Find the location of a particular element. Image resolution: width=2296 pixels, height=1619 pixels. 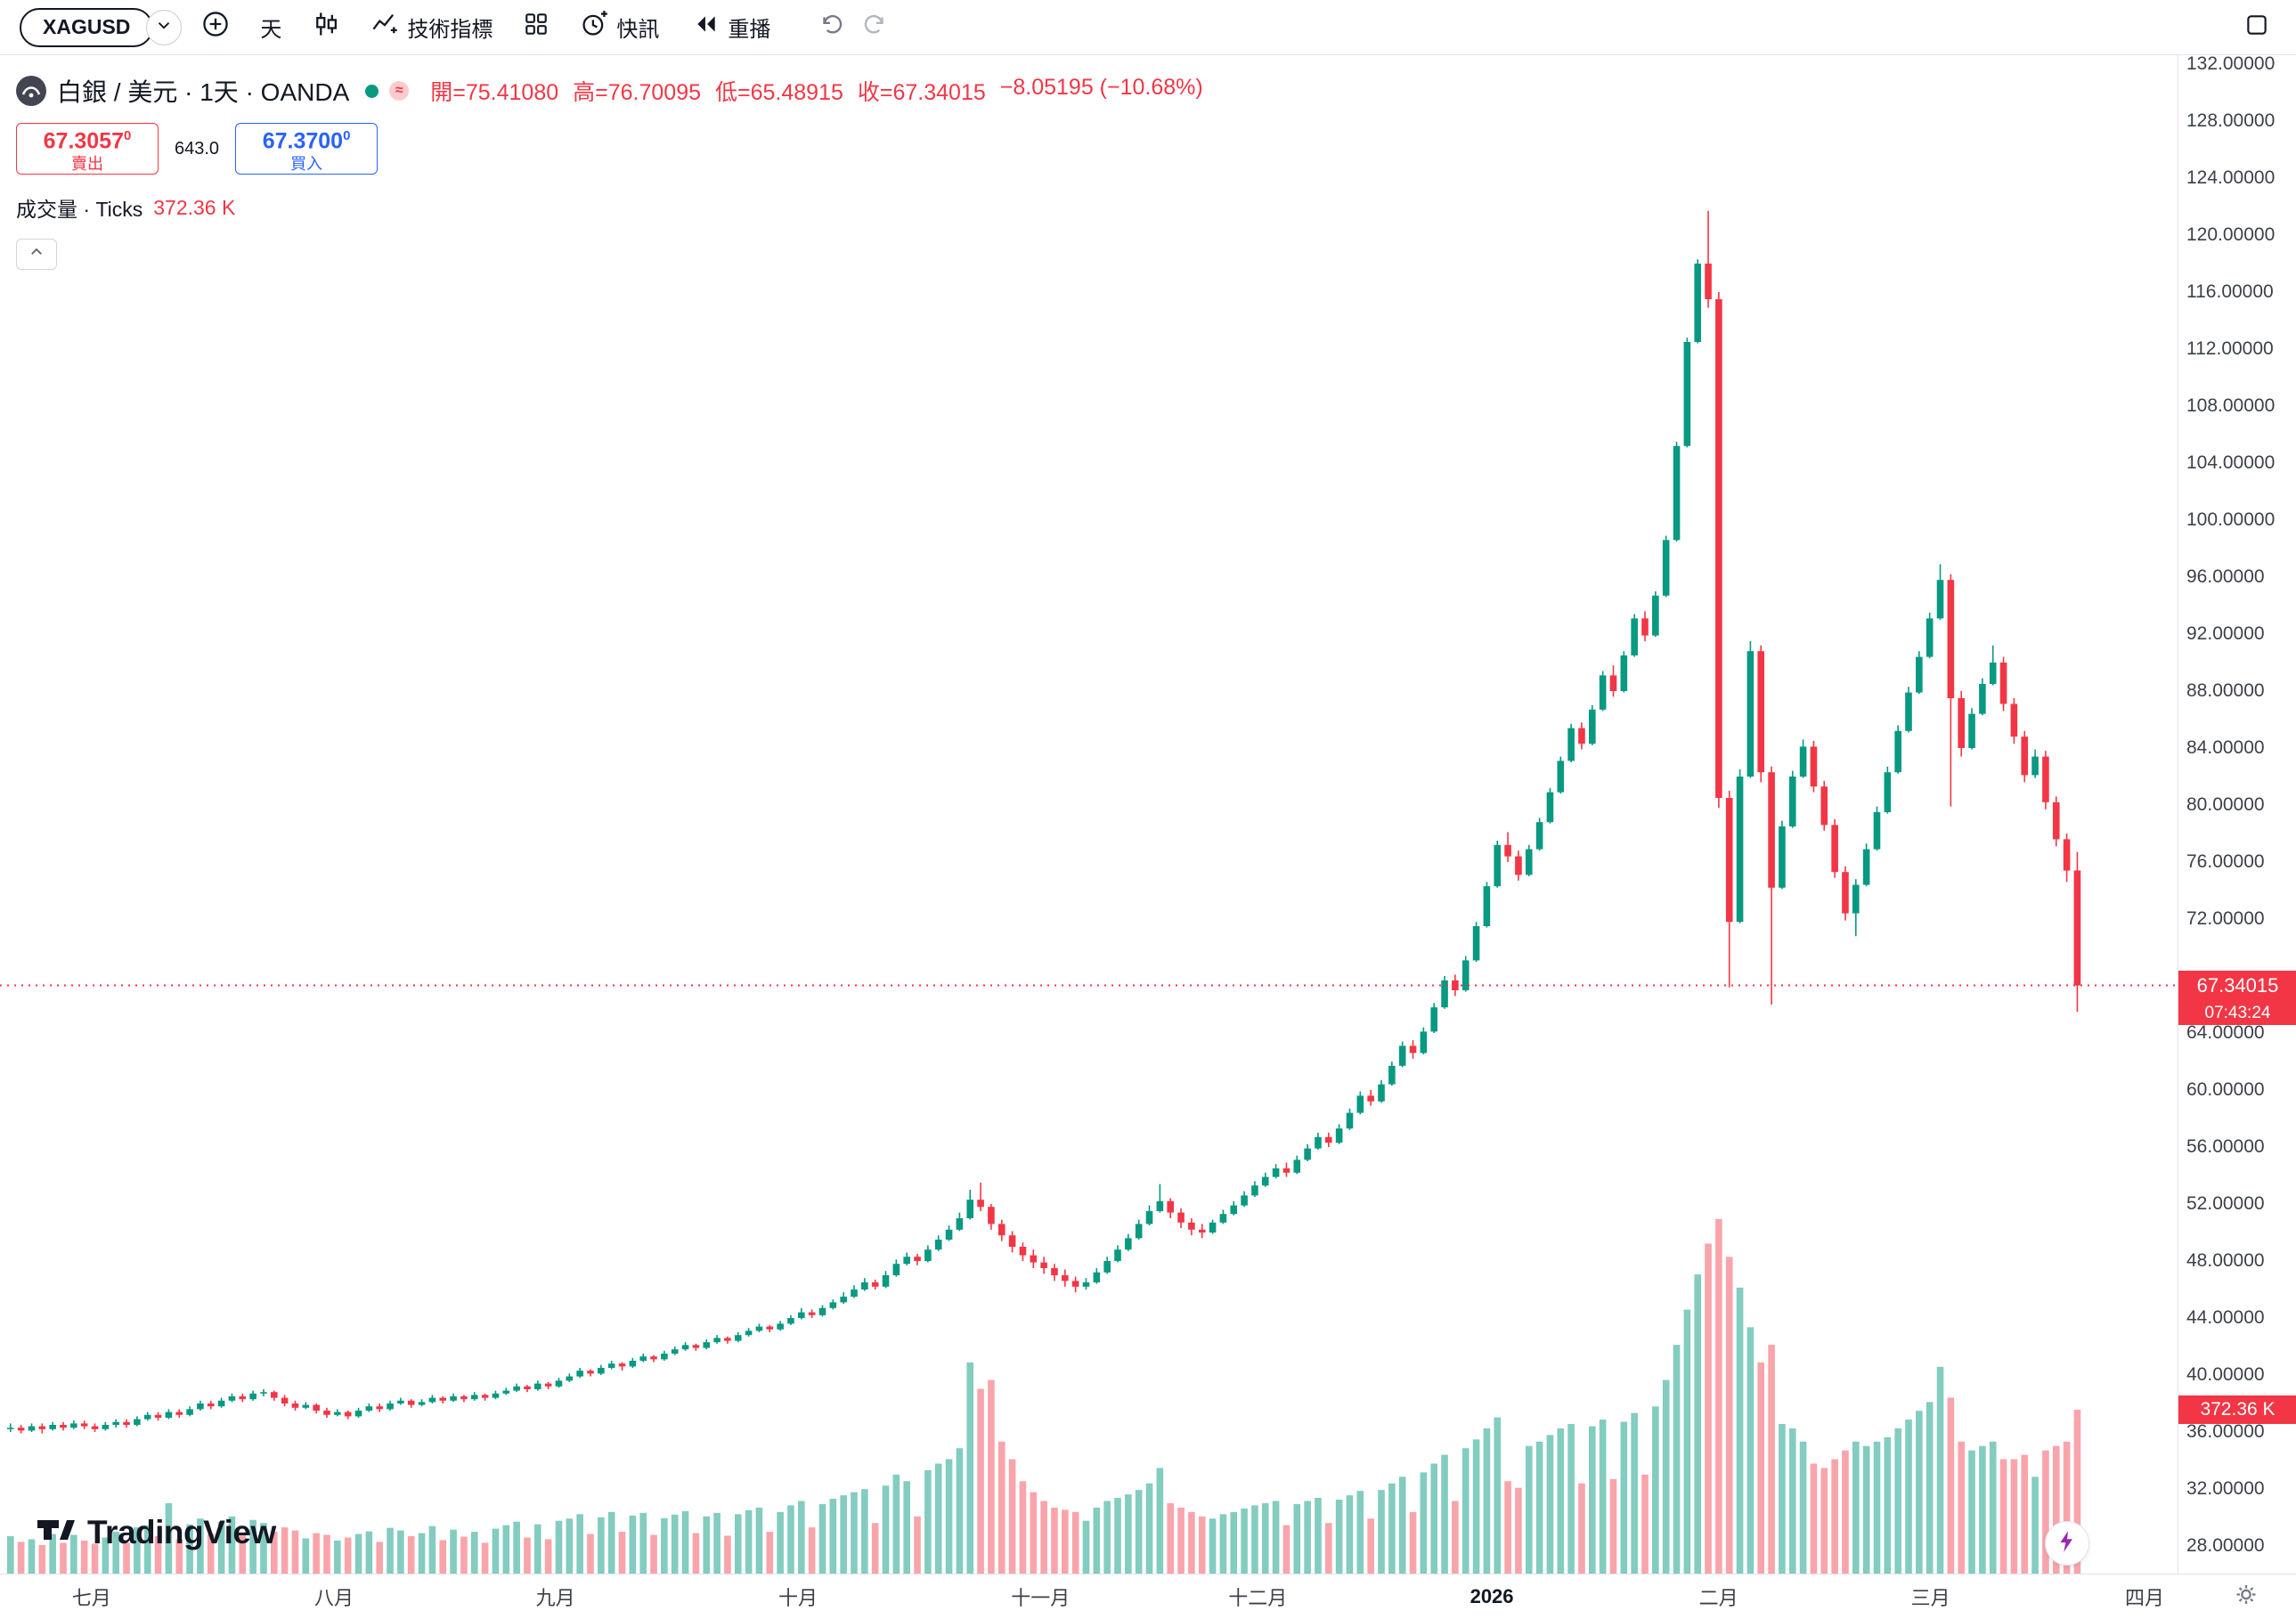

collapse-legend-button is located at coordinates (36, 254).